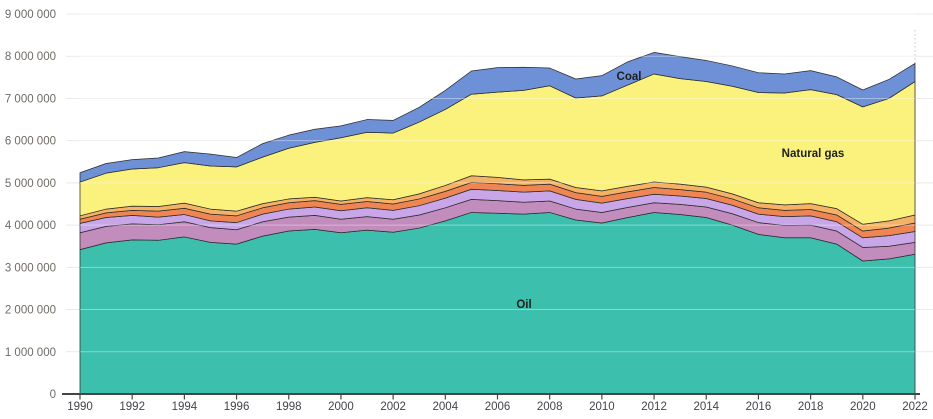 The height and width of the screenshot is (419, 933). What do you see at coordinates (30, 142) in the screenshot?
I see `y-tick-label: 6 000 000` at bounding box center [30, 142].